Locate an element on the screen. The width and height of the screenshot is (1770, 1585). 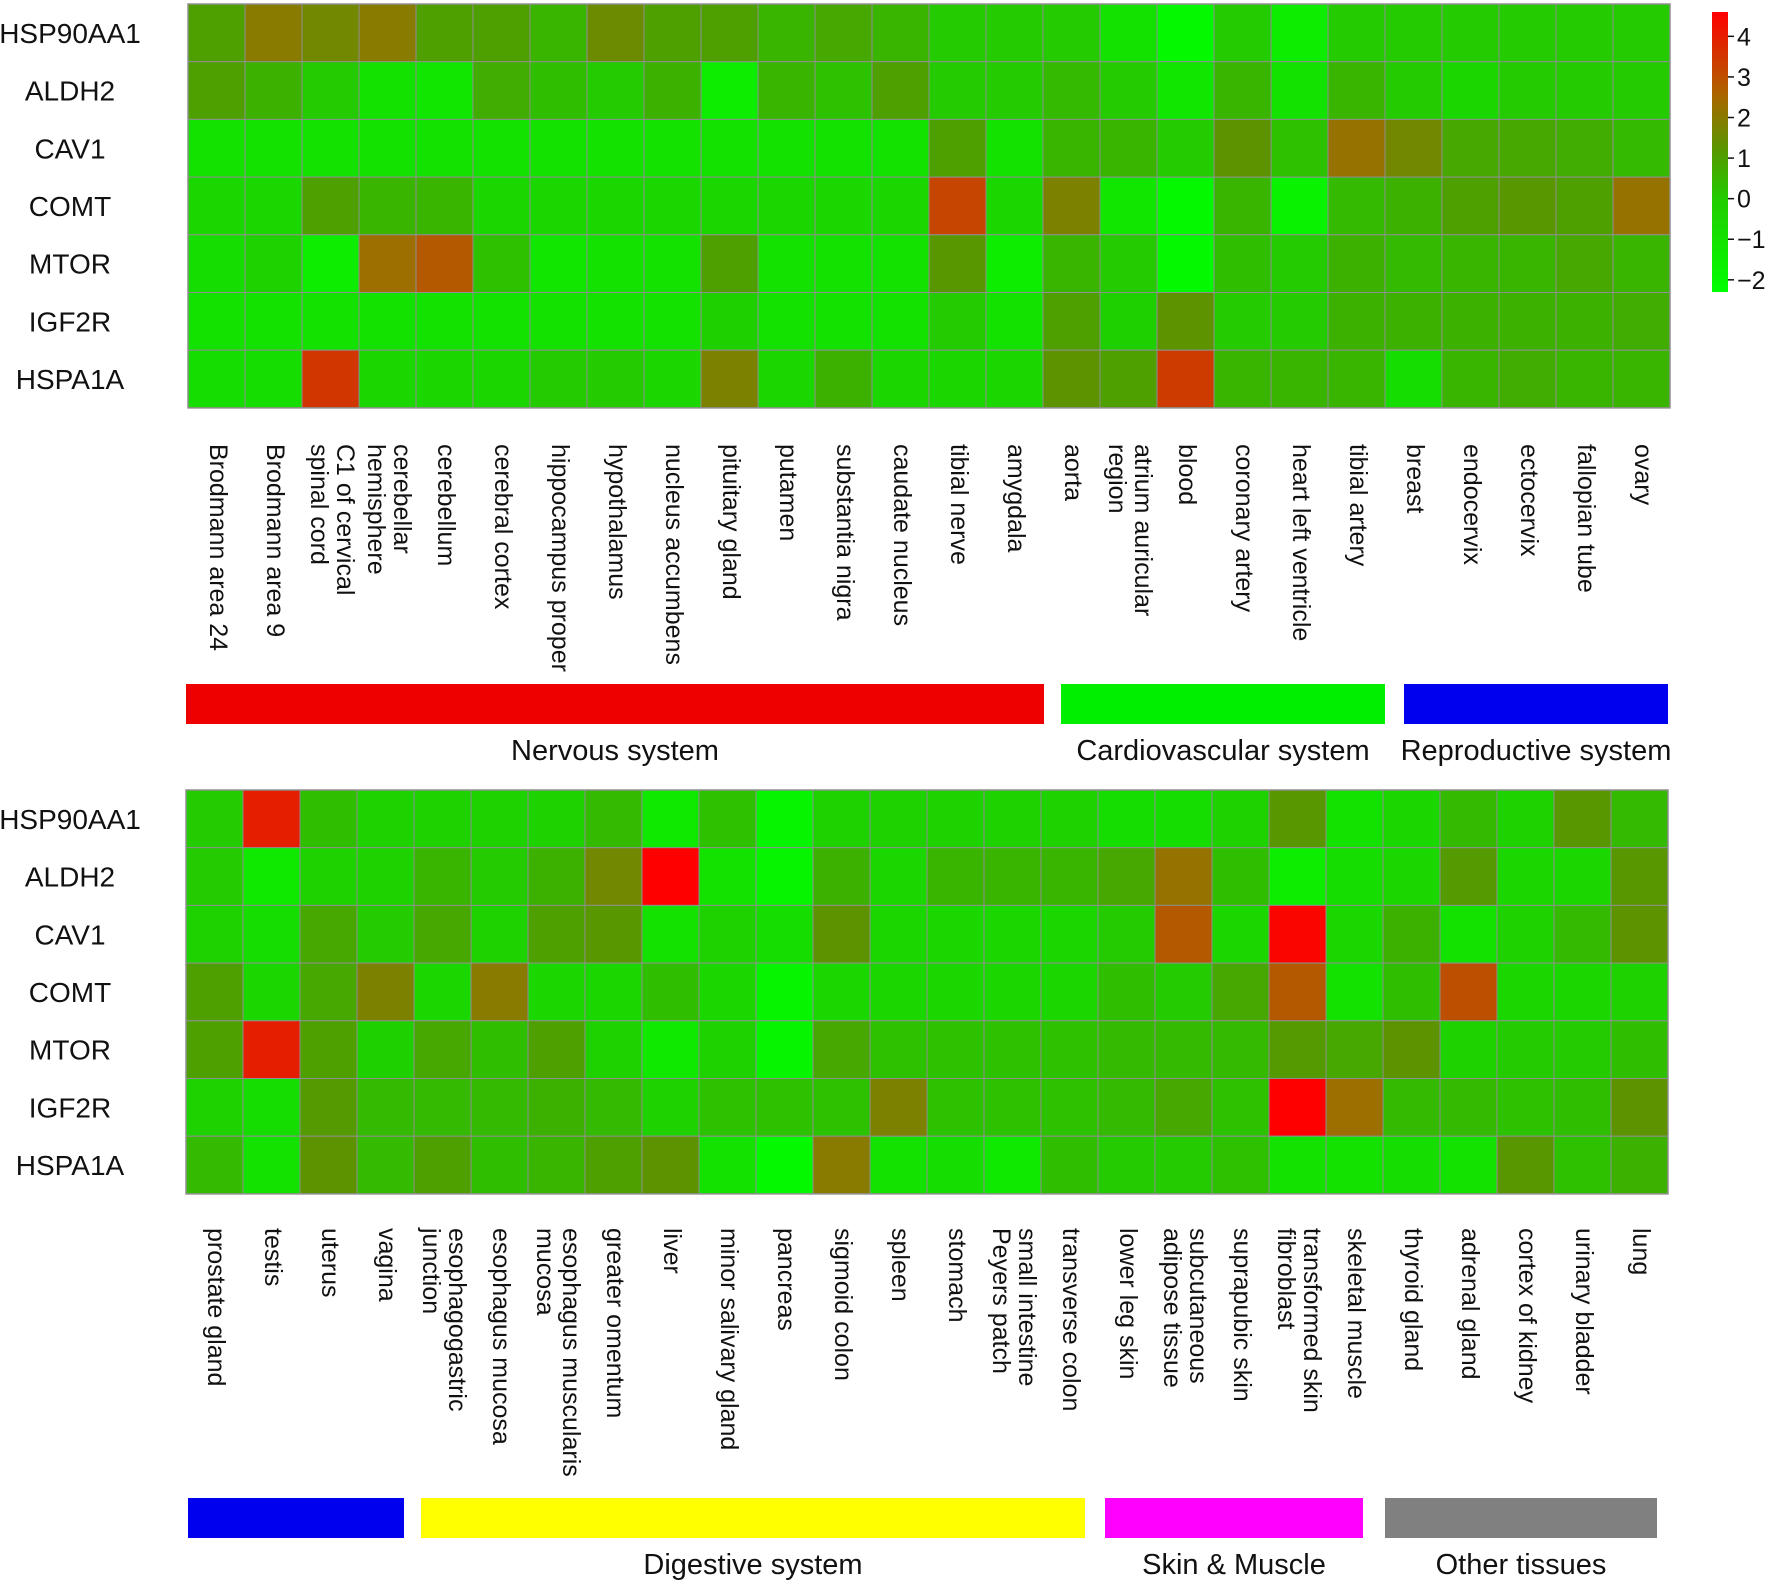
tissue-label: uterus is located at coordinates (330, 1262).